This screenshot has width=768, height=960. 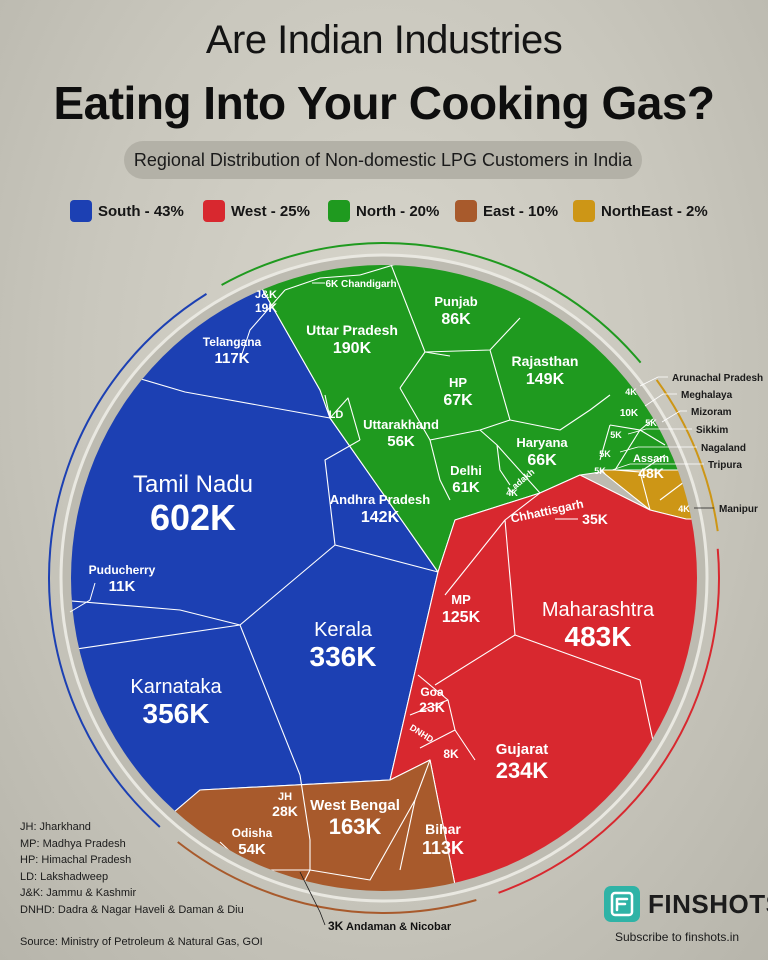 I want to click on state-value-tamil-nadu: 602K, so click(x=193, y=517).